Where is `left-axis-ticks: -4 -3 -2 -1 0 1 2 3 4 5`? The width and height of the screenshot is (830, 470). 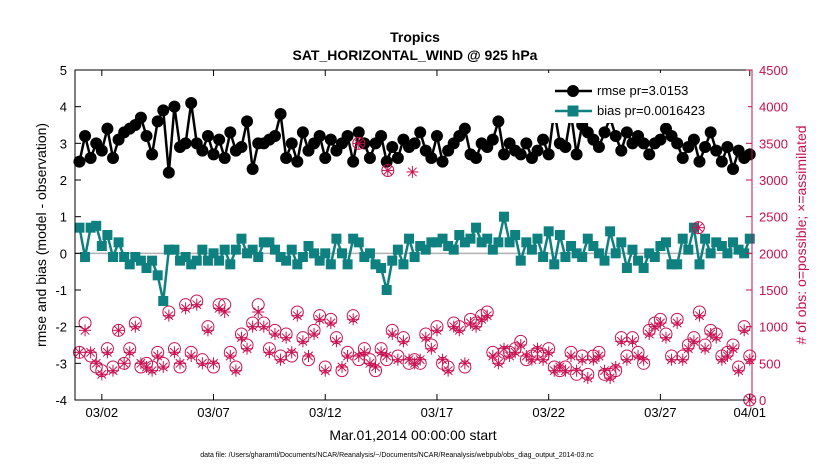
left-axis-ticks: -4 -3 -2 -1 0 1 2 3 4 5 is located at coordinates (68, 235).